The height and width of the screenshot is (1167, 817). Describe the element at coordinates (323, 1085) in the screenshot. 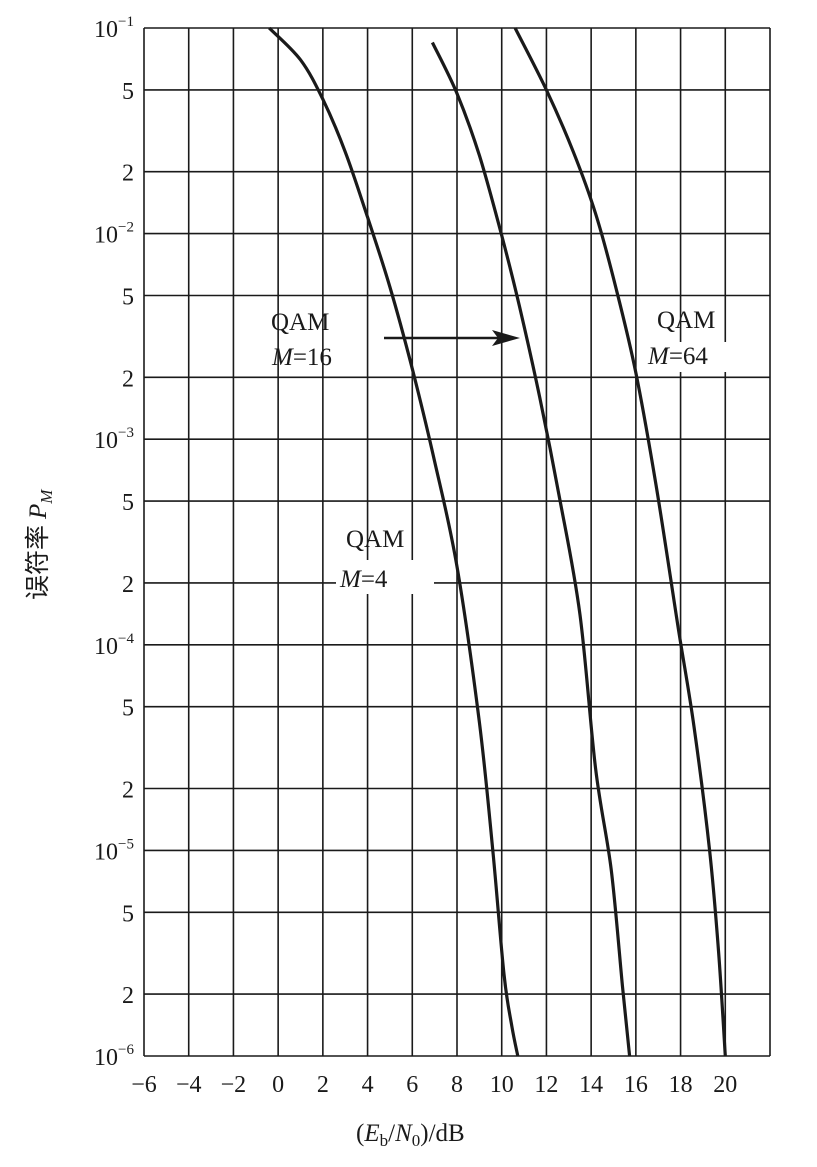

I see `x-tick-label: 2` at that location.